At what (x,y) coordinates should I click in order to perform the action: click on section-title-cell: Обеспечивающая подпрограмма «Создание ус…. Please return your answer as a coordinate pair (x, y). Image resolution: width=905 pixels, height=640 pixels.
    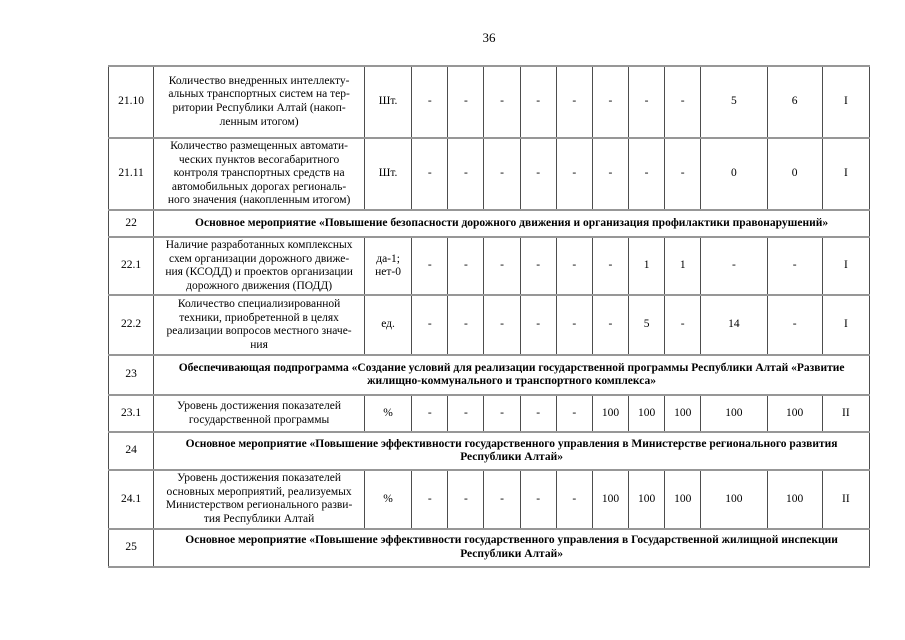
    Looking at the image, I should click on (511, 375).